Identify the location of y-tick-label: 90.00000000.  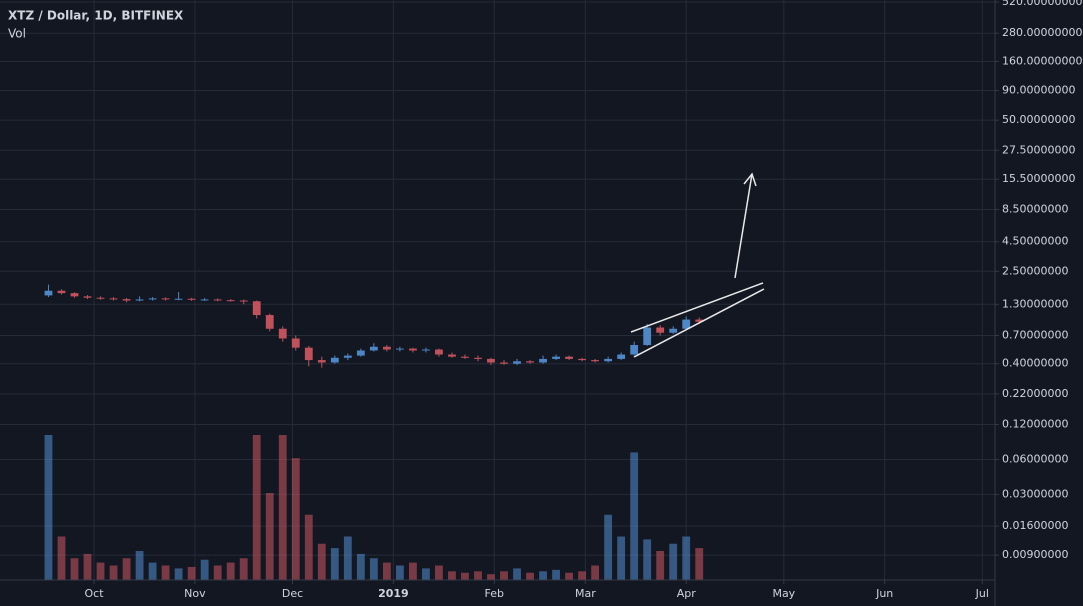
(1038, 89).